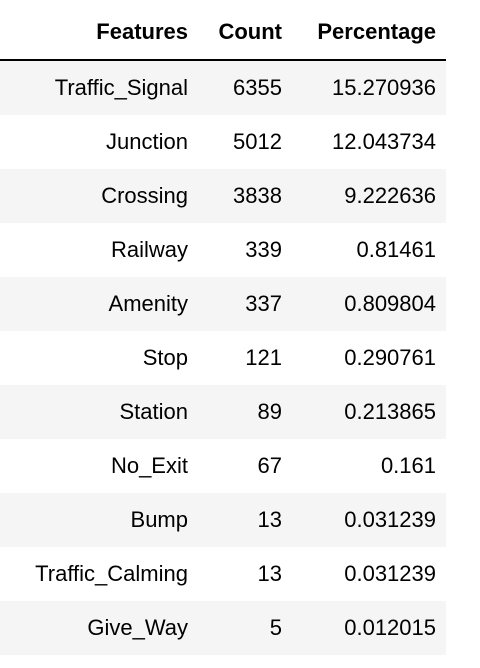 Image resolution: width=480 pixels, height=668 pixels. What do you see at coordinates (390, 195) in the screenshot?
I see `percentage-cell: 9.222636` at bounding box center [390, 195].